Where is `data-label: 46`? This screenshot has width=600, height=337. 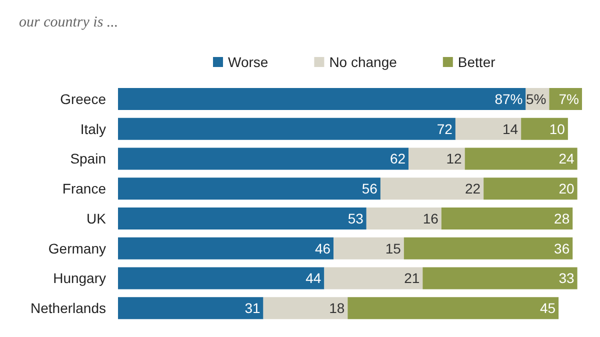 data-label: 46 is located at coordinates (323, 248).